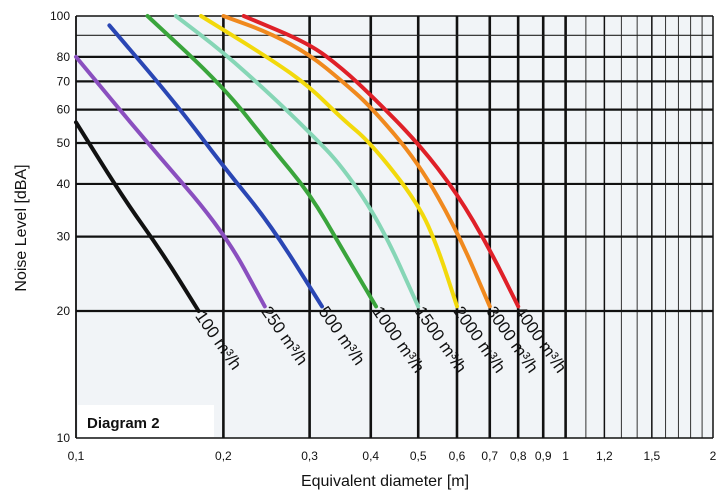 This screenshot has width=723, height=490. I want to click on y-tick-label: 50, so click(64, 143).